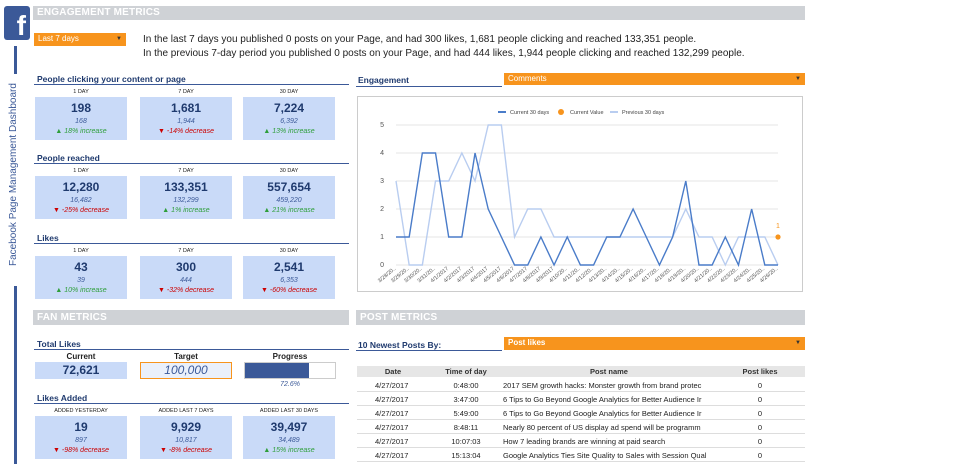  I want to click on y-tick-label: 5, so click(382, 125).